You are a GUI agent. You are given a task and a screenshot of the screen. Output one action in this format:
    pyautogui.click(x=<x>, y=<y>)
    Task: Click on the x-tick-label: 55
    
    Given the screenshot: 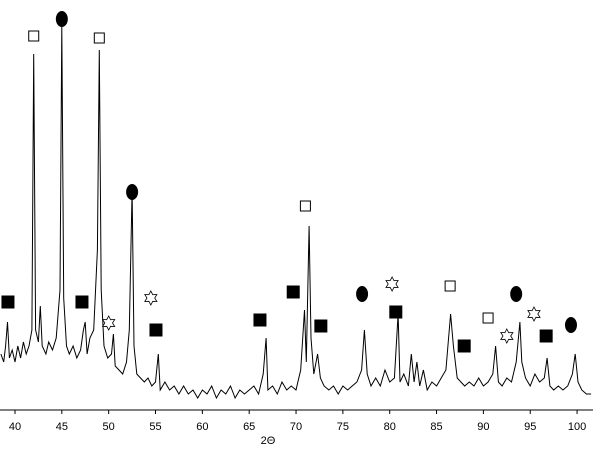 What is the action you would take?
    pyautogui.click(x=155, y=427)
    